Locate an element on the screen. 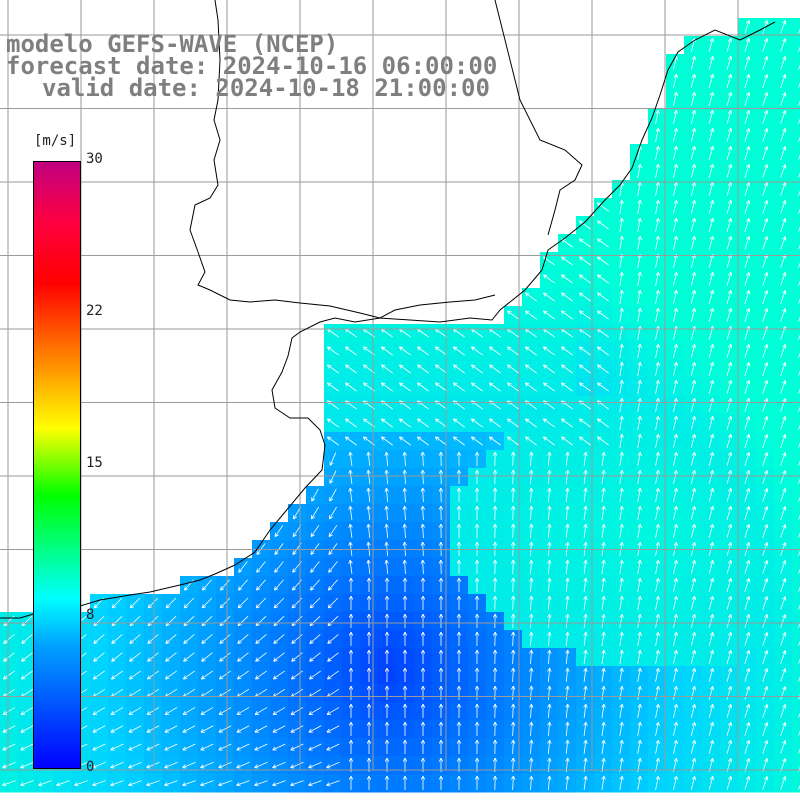 The height and width of the screenshot is (800, 800). forecast-date: forecast date: 2024-10-16 06:00:00 is located at coordinates (252, 66).